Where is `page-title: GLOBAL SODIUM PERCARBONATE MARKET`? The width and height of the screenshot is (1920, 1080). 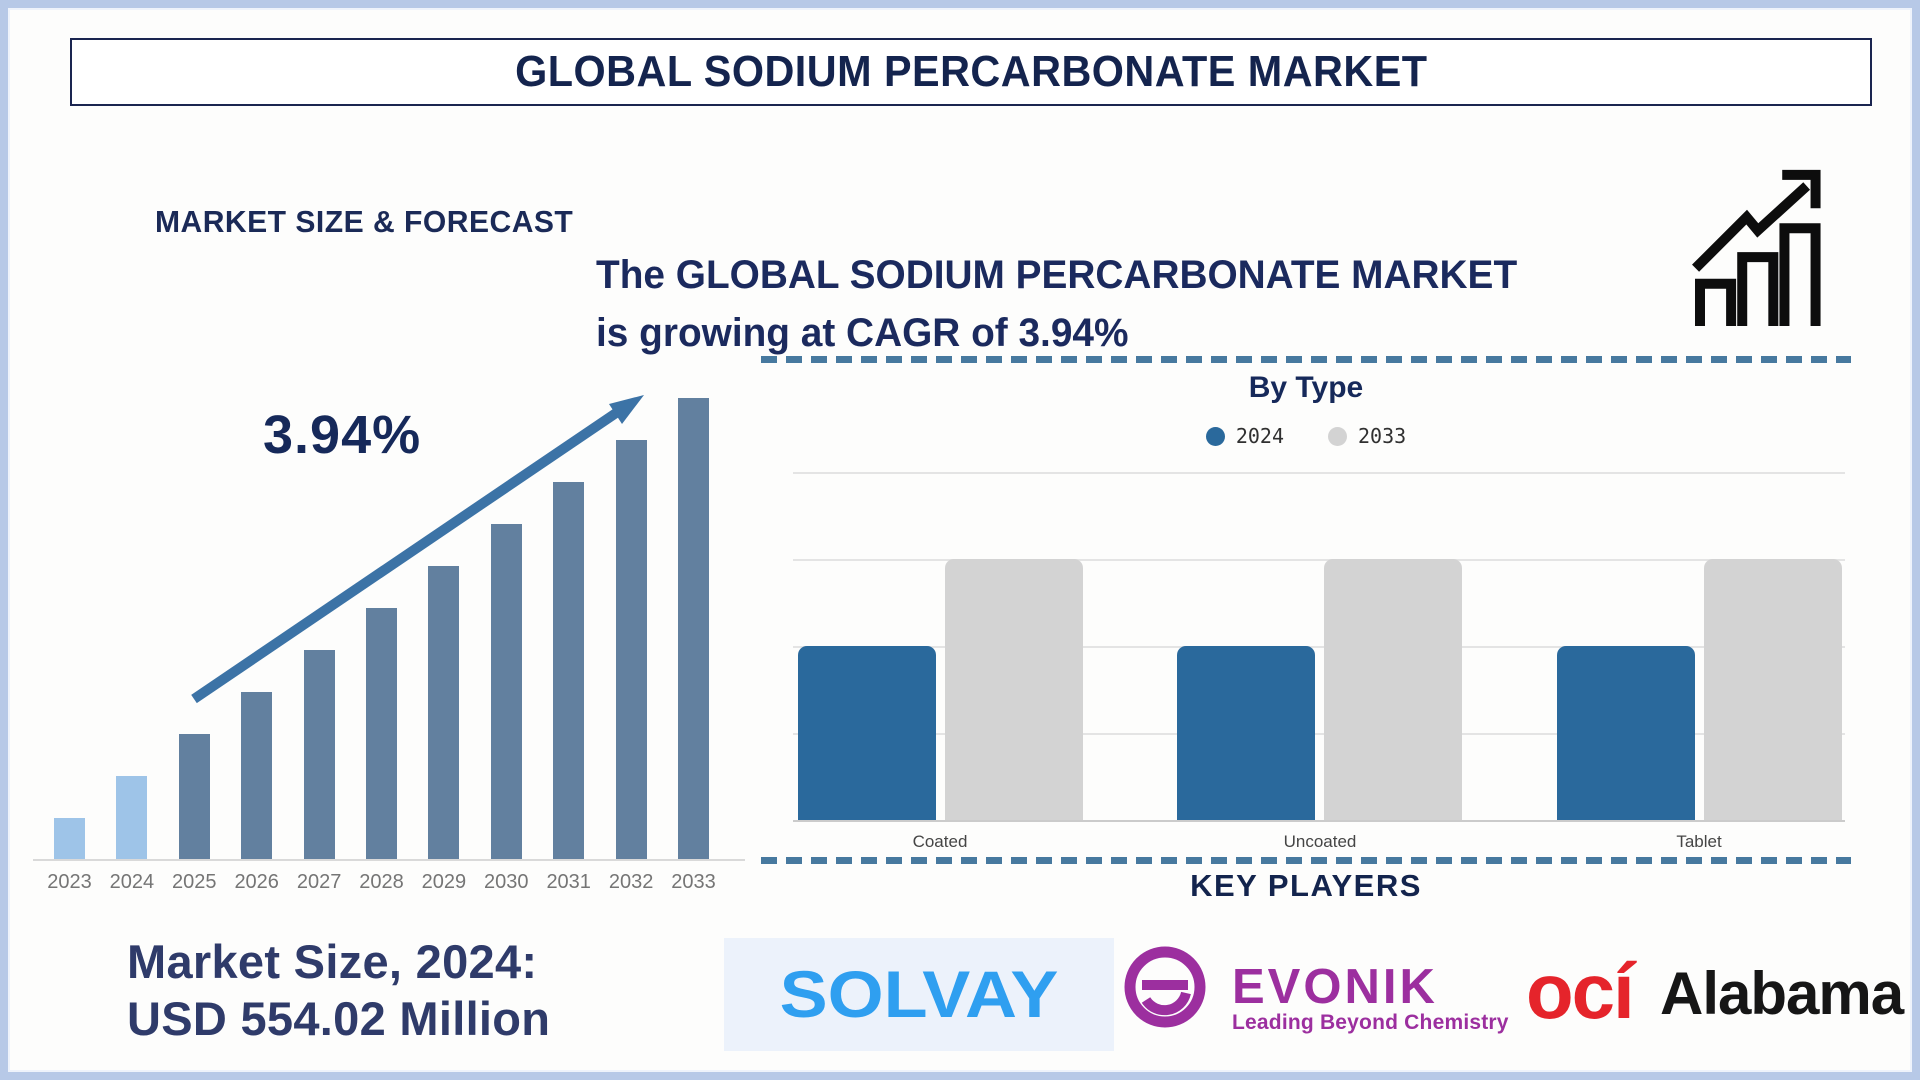 page-title: GLOBAL SODIUM PERCARBONATE MARKET is located at coordinates (971, 71).